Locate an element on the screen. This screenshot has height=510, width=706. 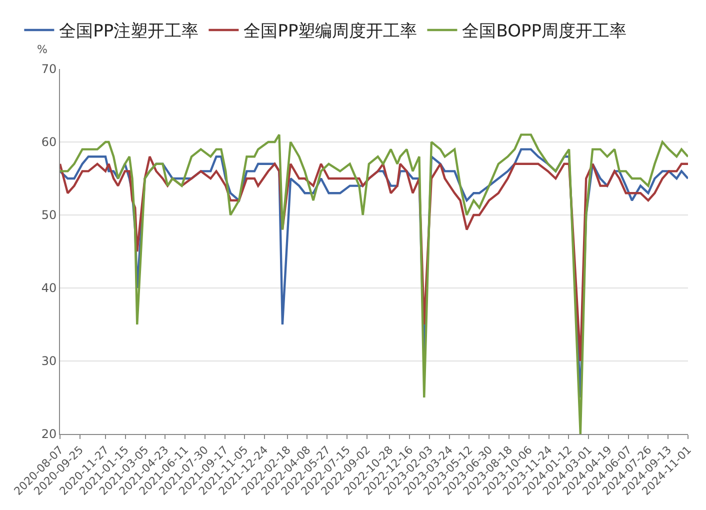
legend-label: 全国PP注塑开工率 is located at coordinates (129, 32).